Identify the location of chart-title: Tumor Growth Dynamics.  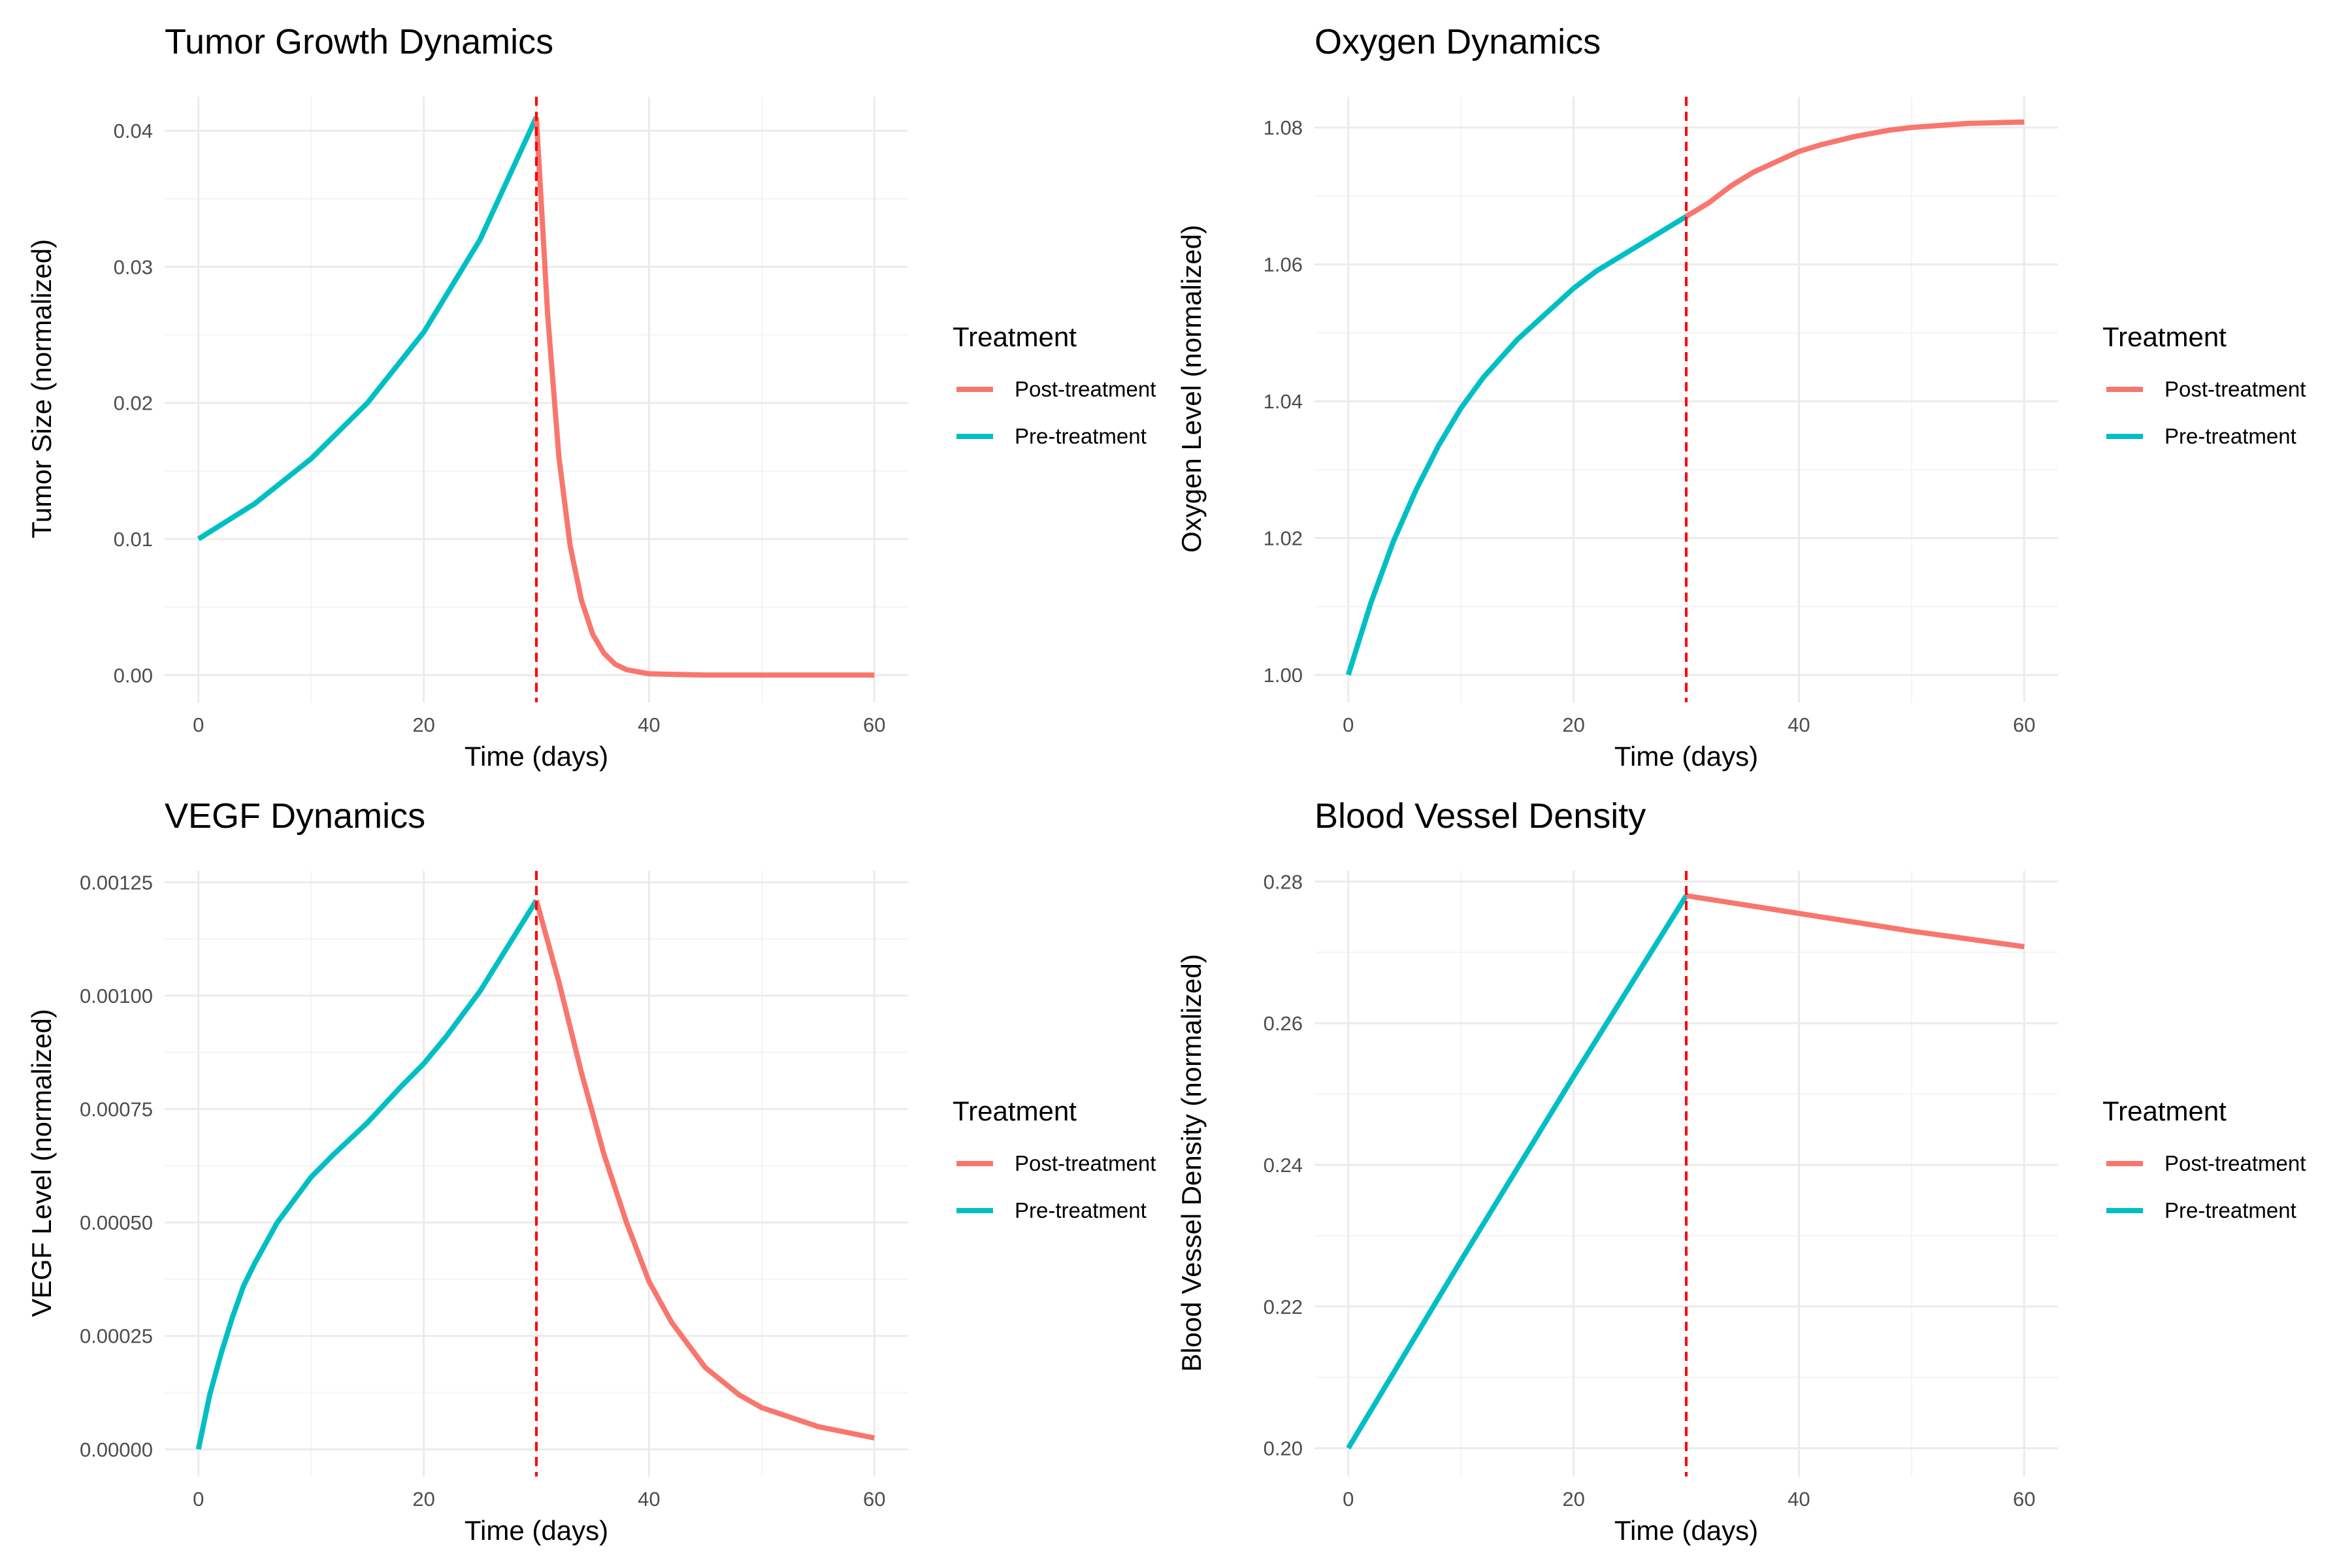
(359, 41).